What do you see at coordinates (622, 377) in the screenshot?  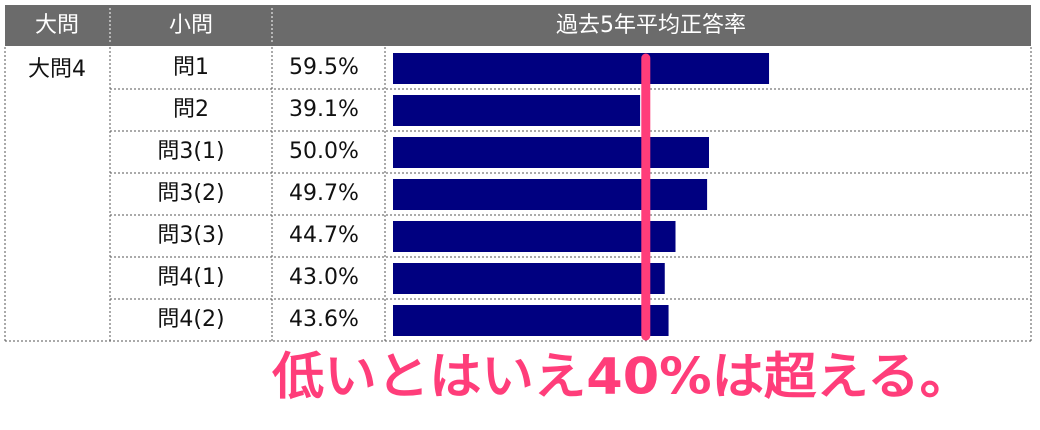 I see `annotation: 低いとはいえ40%は超える。` at bounding box center [622, 377].